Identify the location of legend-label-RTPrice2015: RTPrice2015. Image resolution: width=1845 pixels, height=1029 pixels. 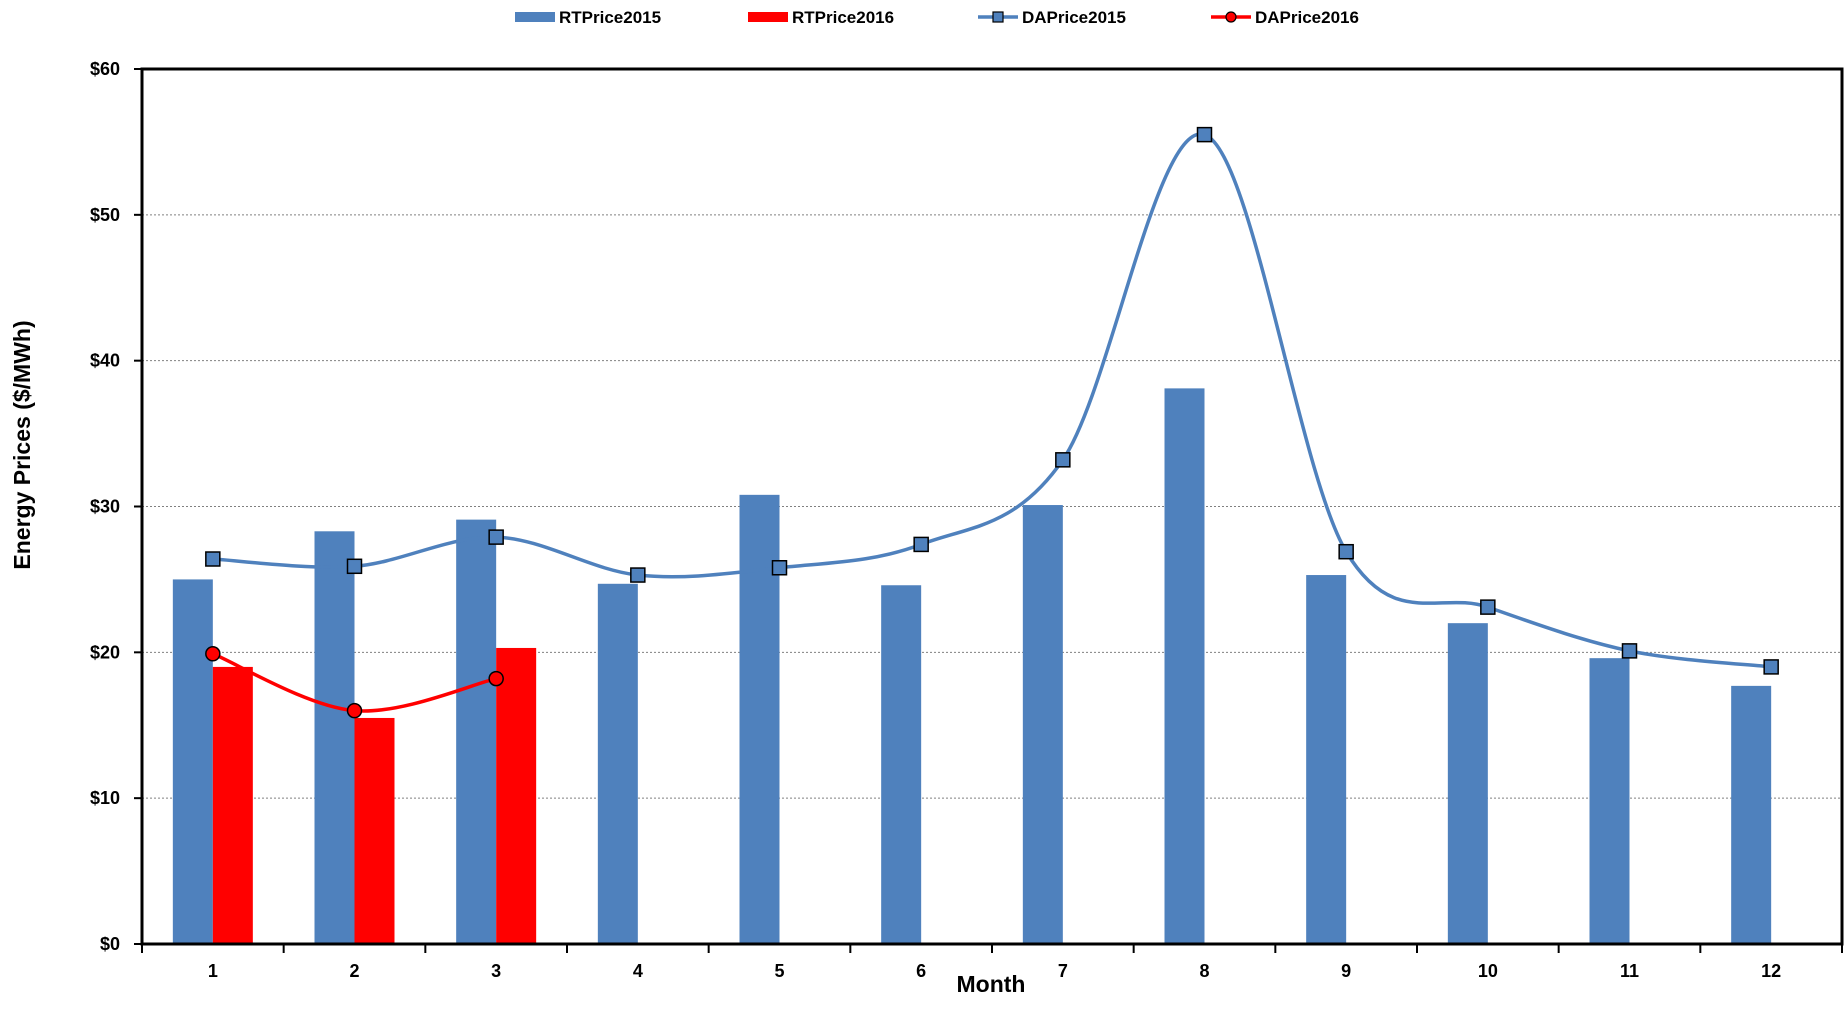
(610, 17).